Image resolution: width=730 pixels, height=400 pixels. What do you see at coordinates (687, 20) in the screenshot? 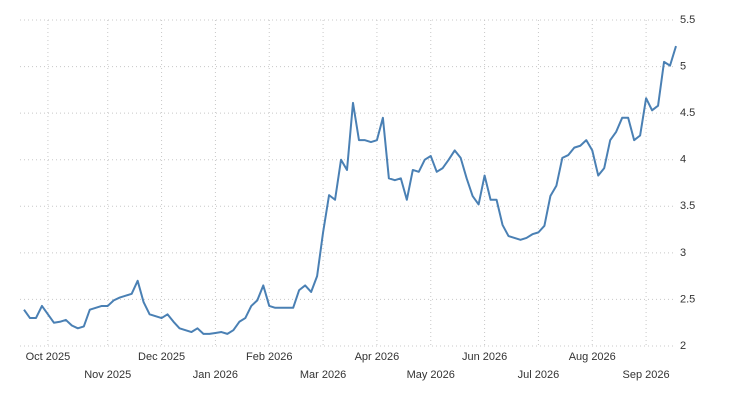
I see `y-tick-label: 5.5` at bounding box center [687, 20].